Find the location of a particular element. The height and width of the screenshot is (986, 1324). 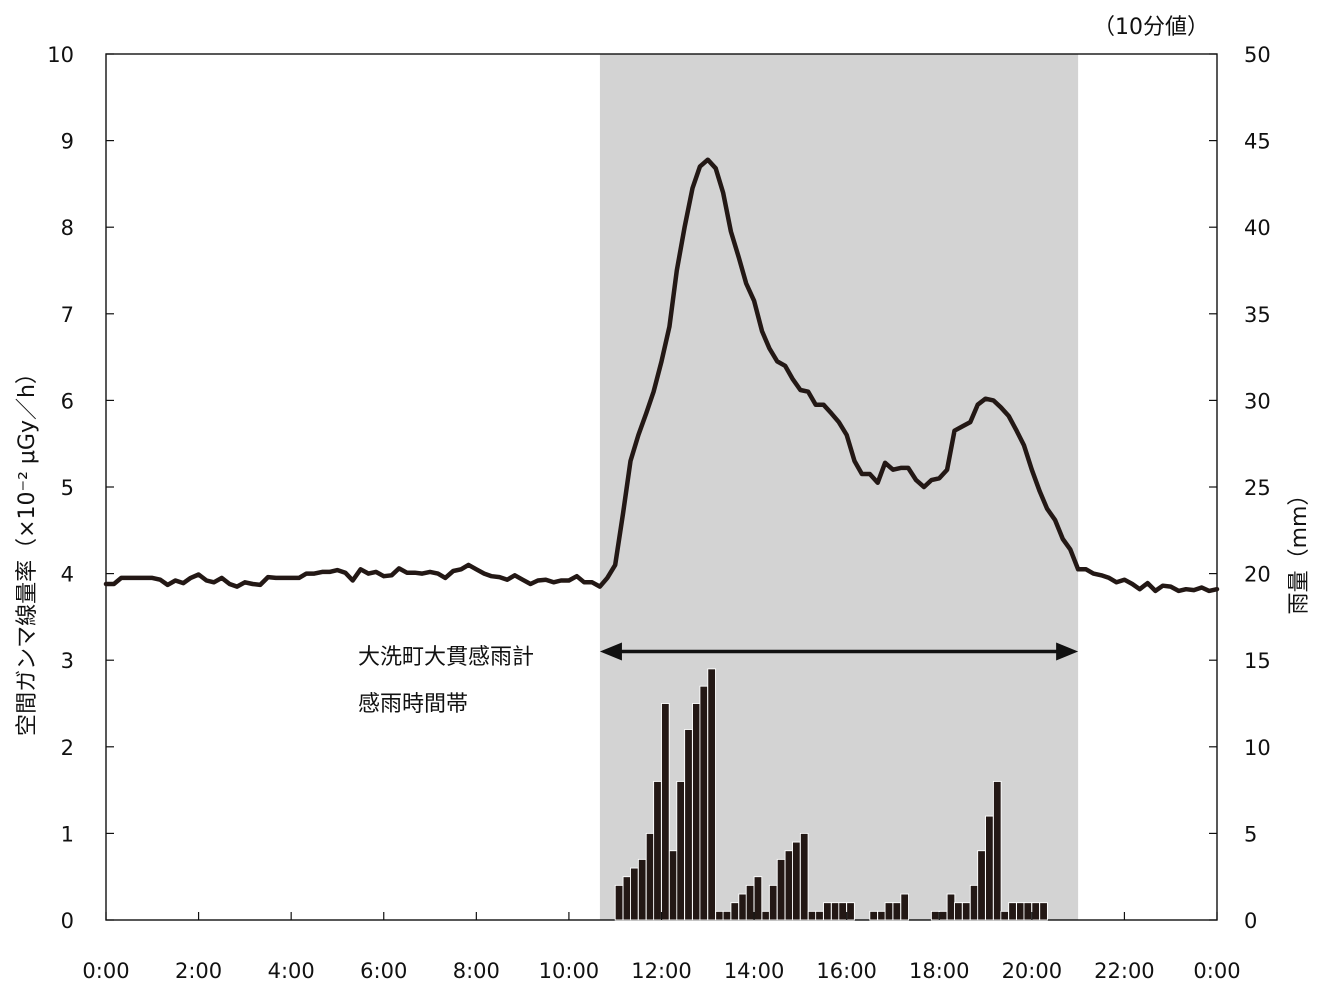

right-tick-label: 25 is located at coordinates (1257, 488).